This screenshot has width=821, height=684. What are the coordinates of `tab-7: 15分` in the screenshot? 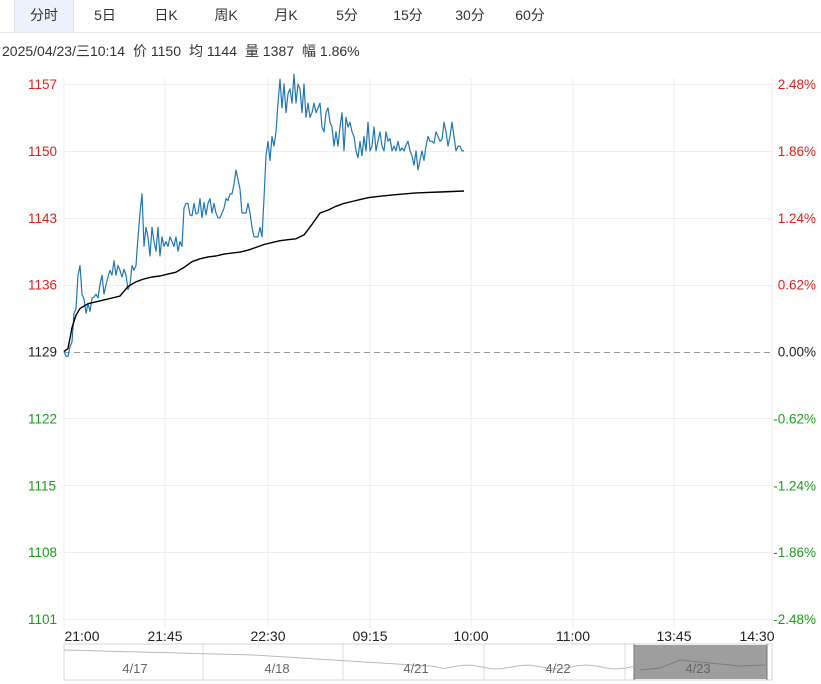 It's located at (408, 15).